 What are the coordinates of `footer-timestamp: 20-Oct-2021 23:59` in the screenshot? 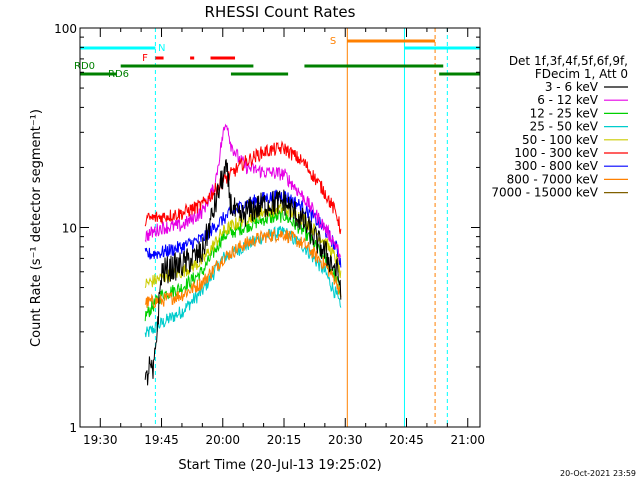 It's located at (598, 473).